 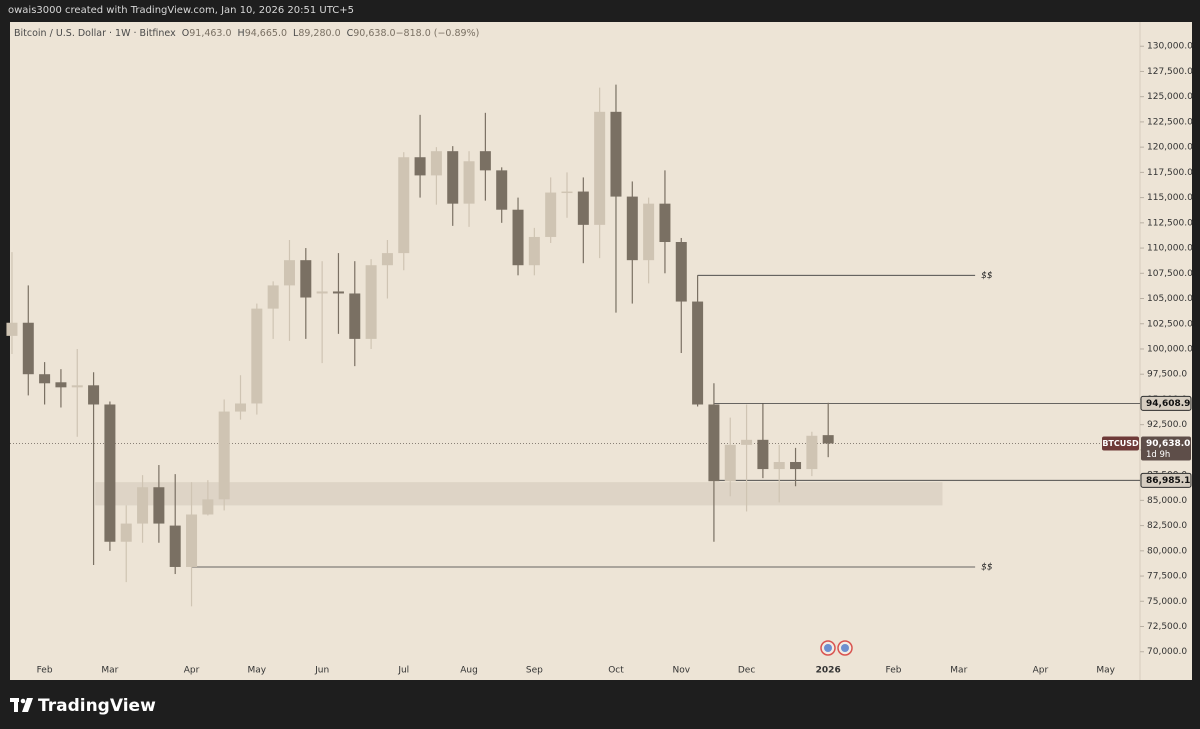 I want to click on y-tick-label: 72,500.0, so click(x=1167, y=627).